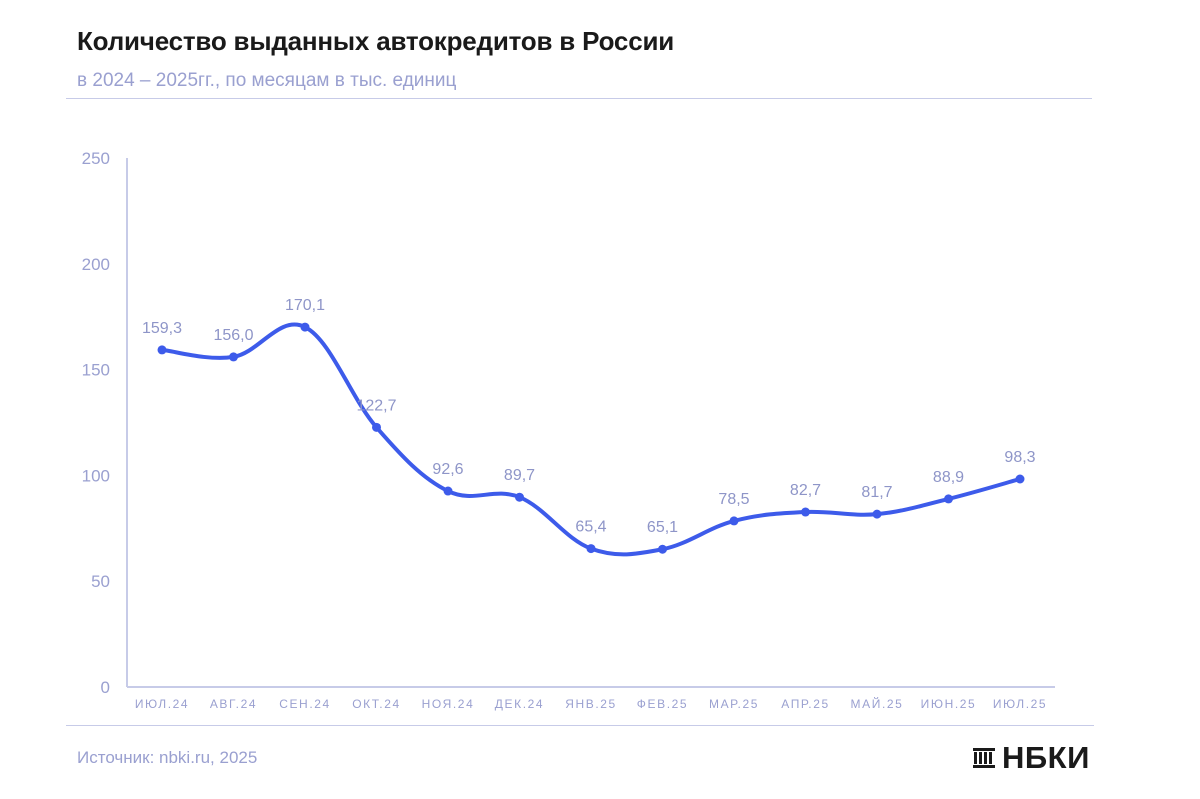  I want to click on x-tick-label: ИЮЛ.24, so click(162, 704).